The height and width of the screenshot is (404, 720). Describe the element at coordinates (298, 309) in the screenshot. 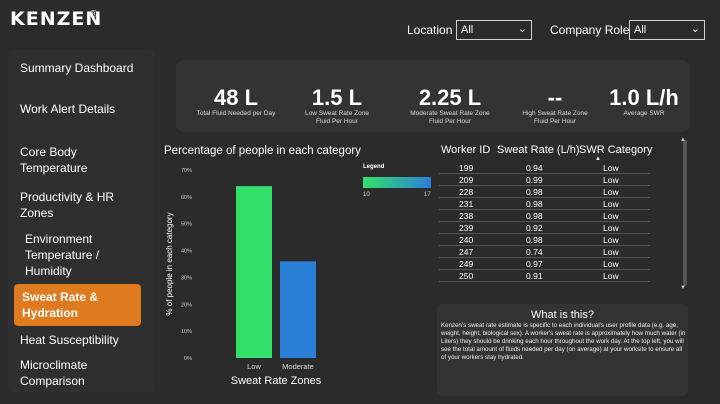

I see `bar-moderate` at that location.